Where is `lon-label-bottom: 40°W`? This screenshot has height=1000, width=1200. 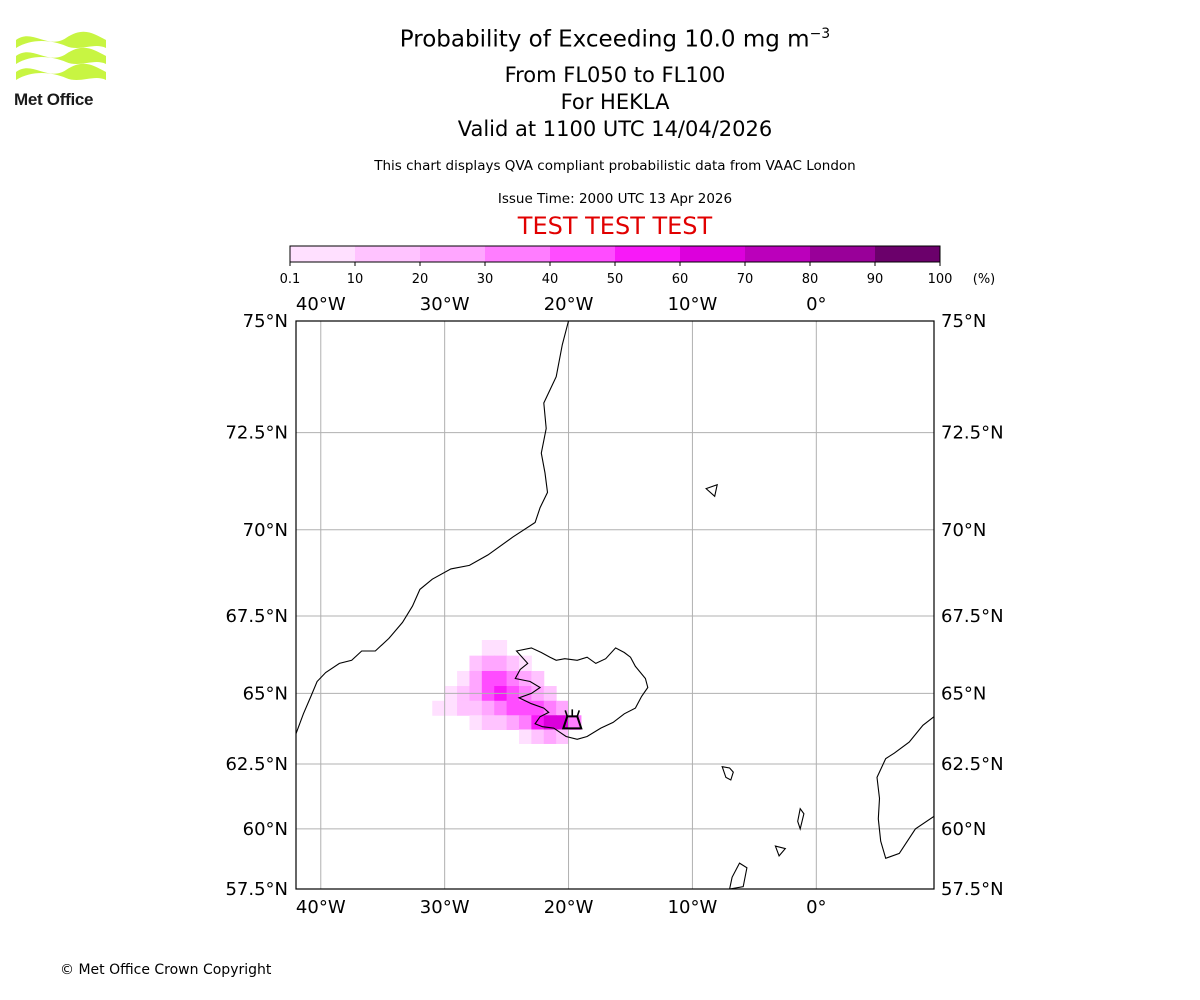 lon-label-bottom: 40°W is located at coordinates (321, 907).